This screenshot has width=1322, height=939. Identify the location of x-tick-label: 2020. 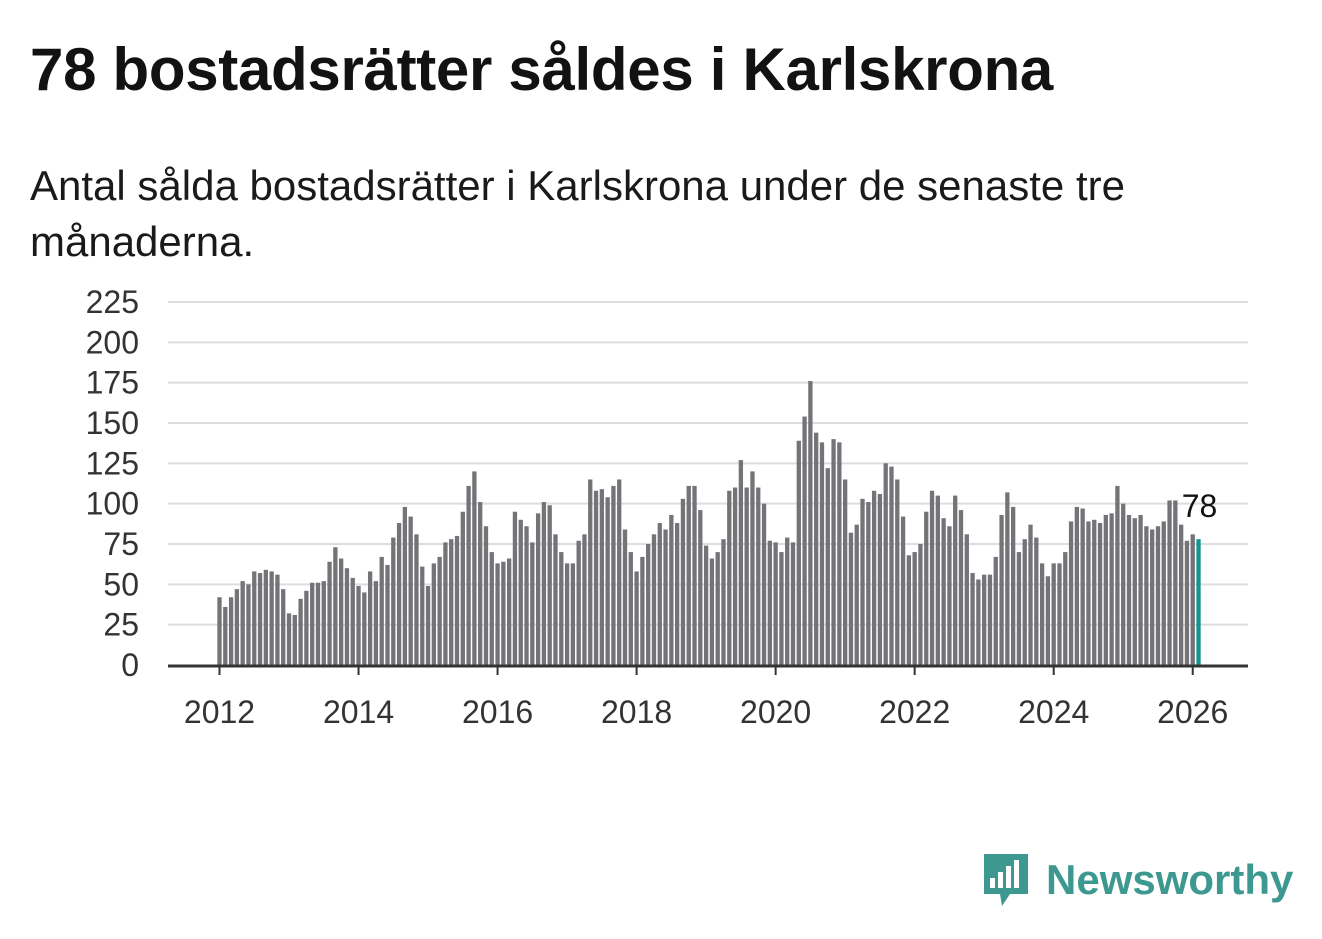
(775, 712).